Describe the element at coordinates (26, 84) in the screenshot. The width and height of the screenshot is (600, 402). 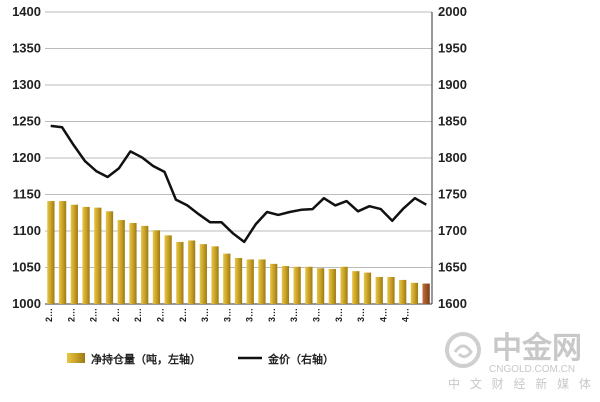
I see `left-tick-label: 1300` at that location.